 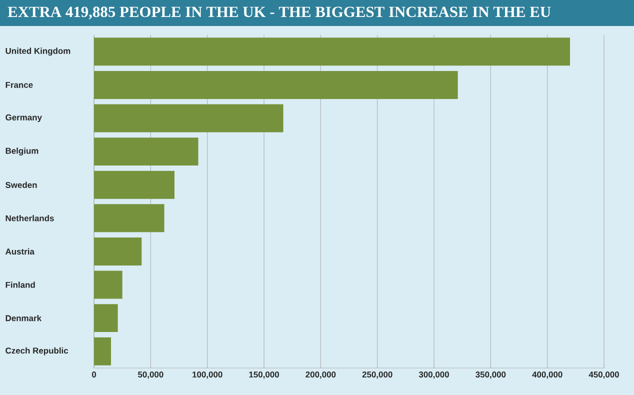 What do you see at coordinates (207, 375) in the screenshot?
I see `x-tick-label: 100,000` at bounding box center [207, 375].